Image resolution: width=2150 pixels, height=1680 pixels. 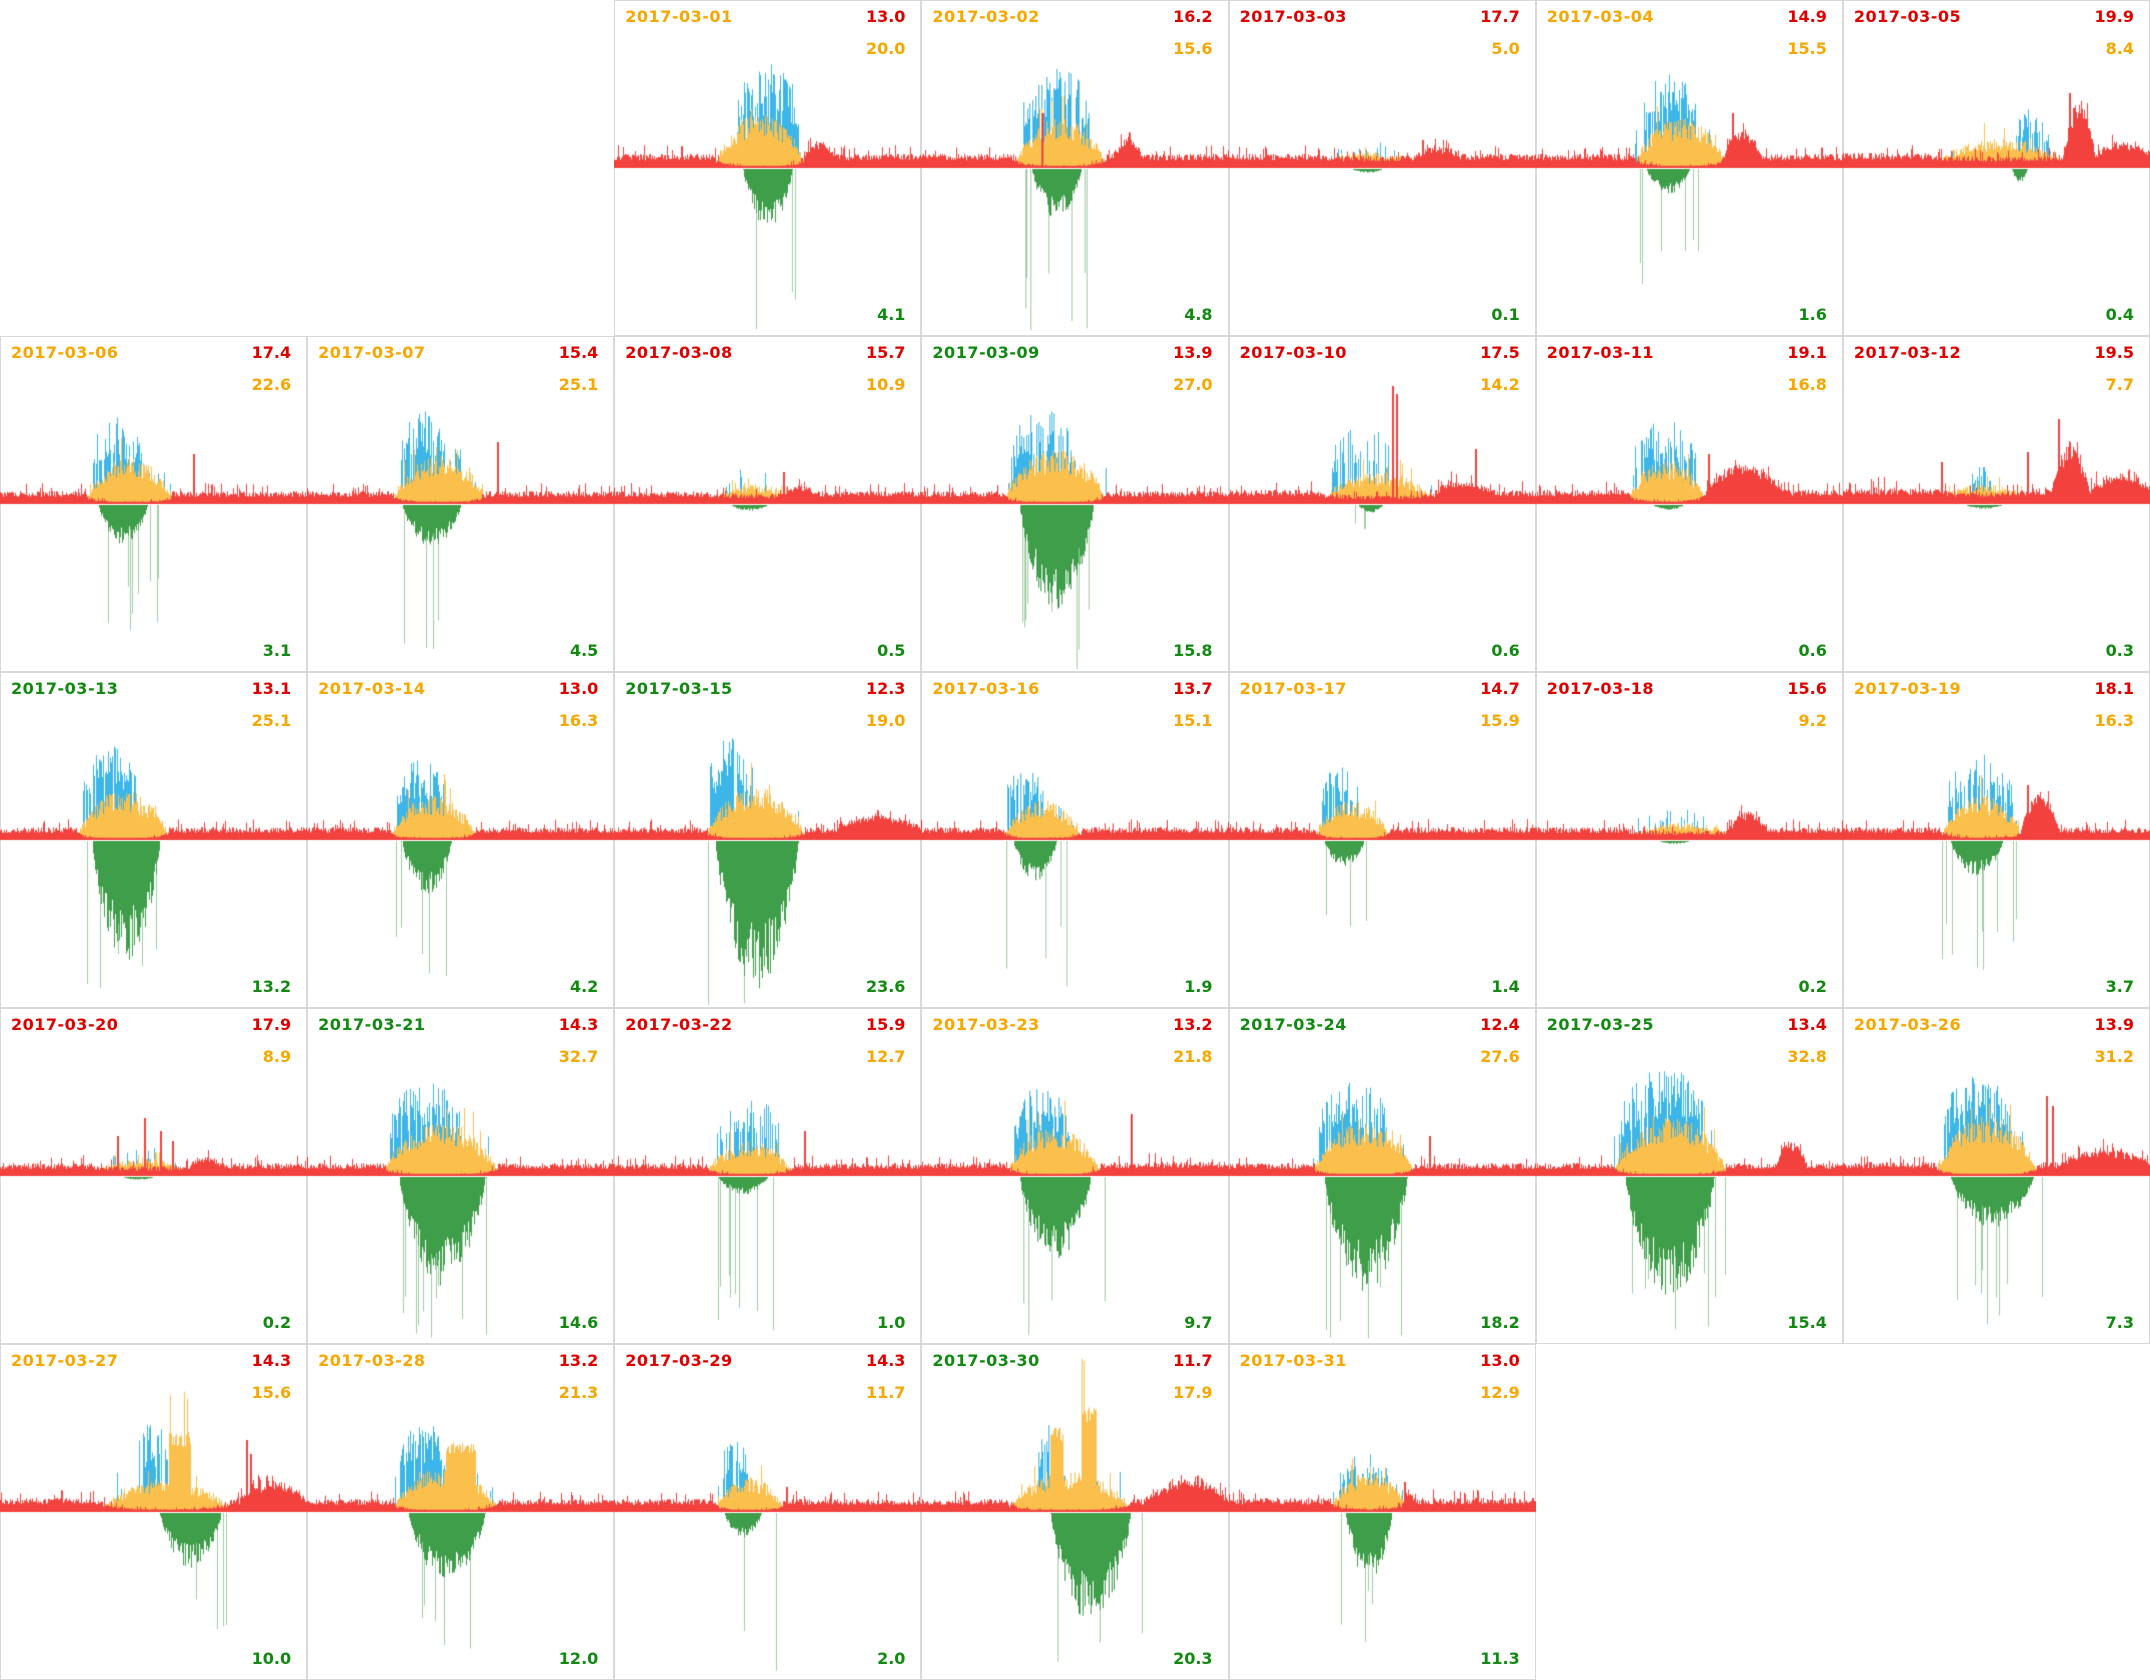 What do you see at coordinates (2119, 650) in the screenshot?
I see `value-bottom-green: 0.3` at bounding box center [2119, 650].